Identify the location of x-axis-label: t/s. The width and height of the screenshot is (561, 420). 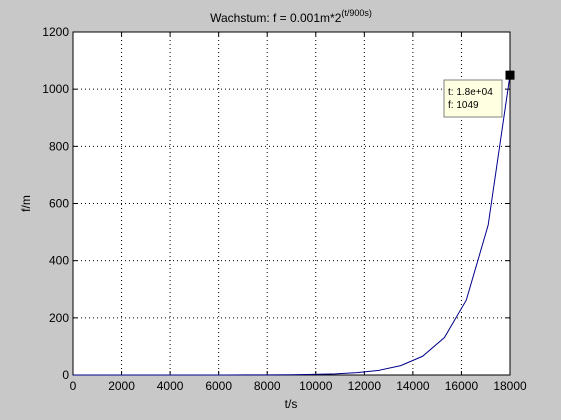
(291, 404).